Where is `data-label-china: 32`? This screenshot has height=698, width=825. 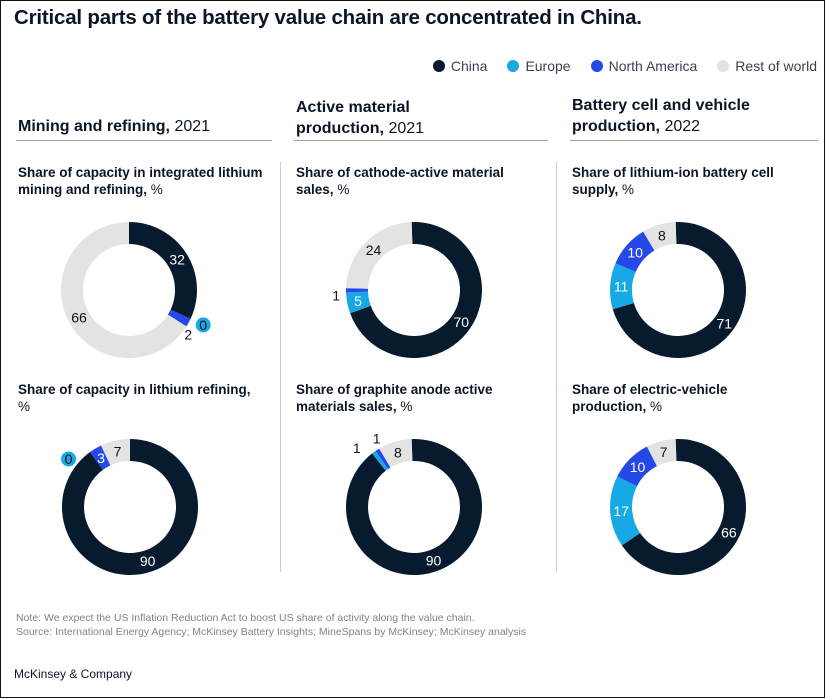
data-label-china: 32 is located at coordinates (177, 259).